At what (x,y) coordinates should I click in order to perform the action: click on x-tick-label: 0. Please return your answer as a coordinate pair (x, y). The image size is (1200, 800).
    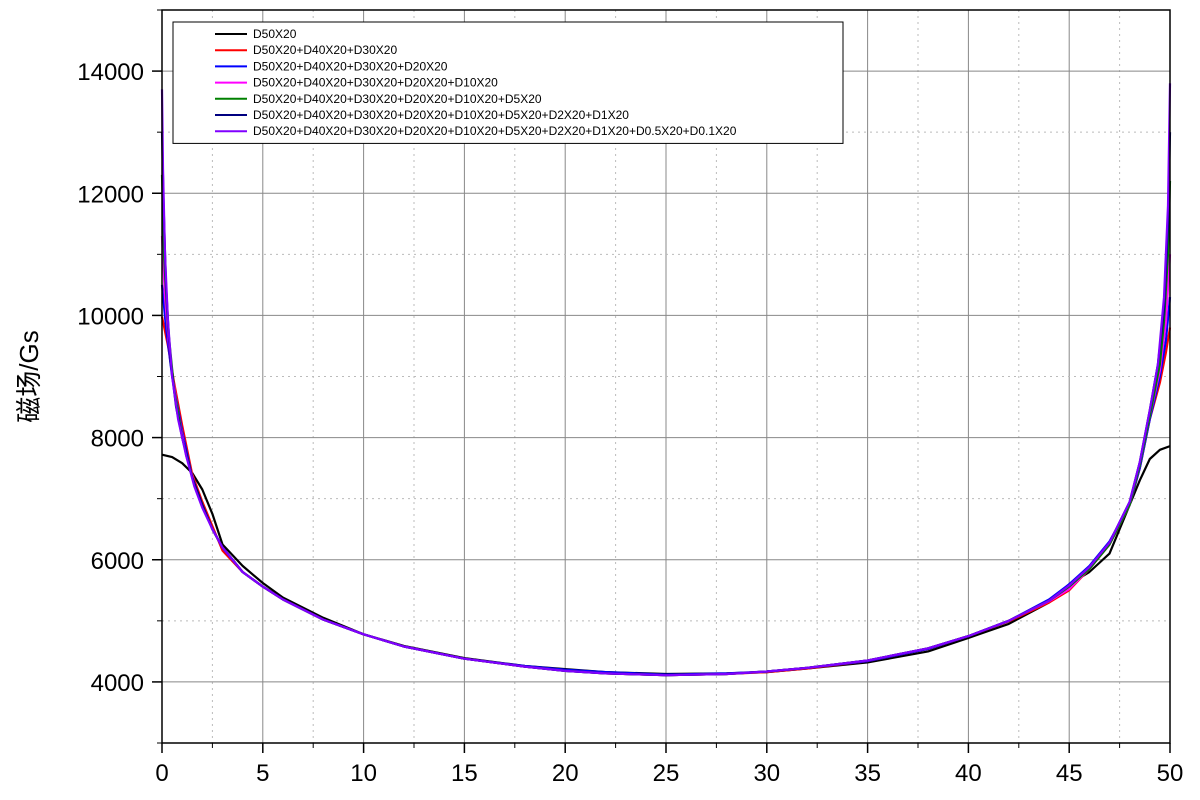
    Looking at the image, I should click on (161, 773).